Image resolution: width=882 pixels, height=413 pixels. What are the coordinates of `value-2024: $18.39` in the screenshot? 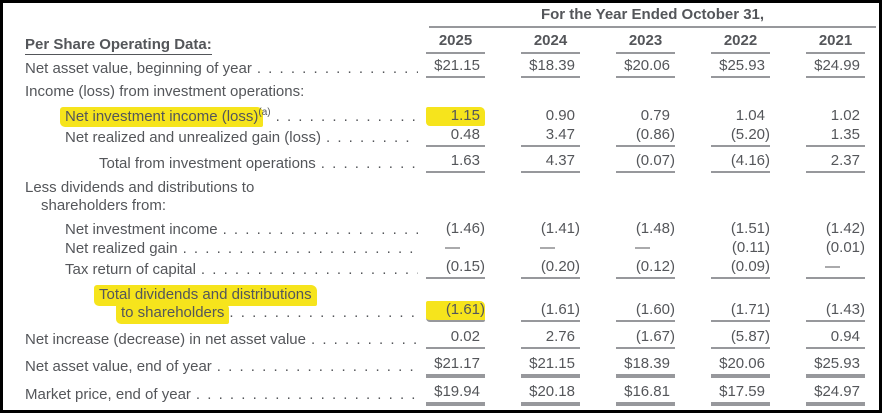 It's located at (550, 67).